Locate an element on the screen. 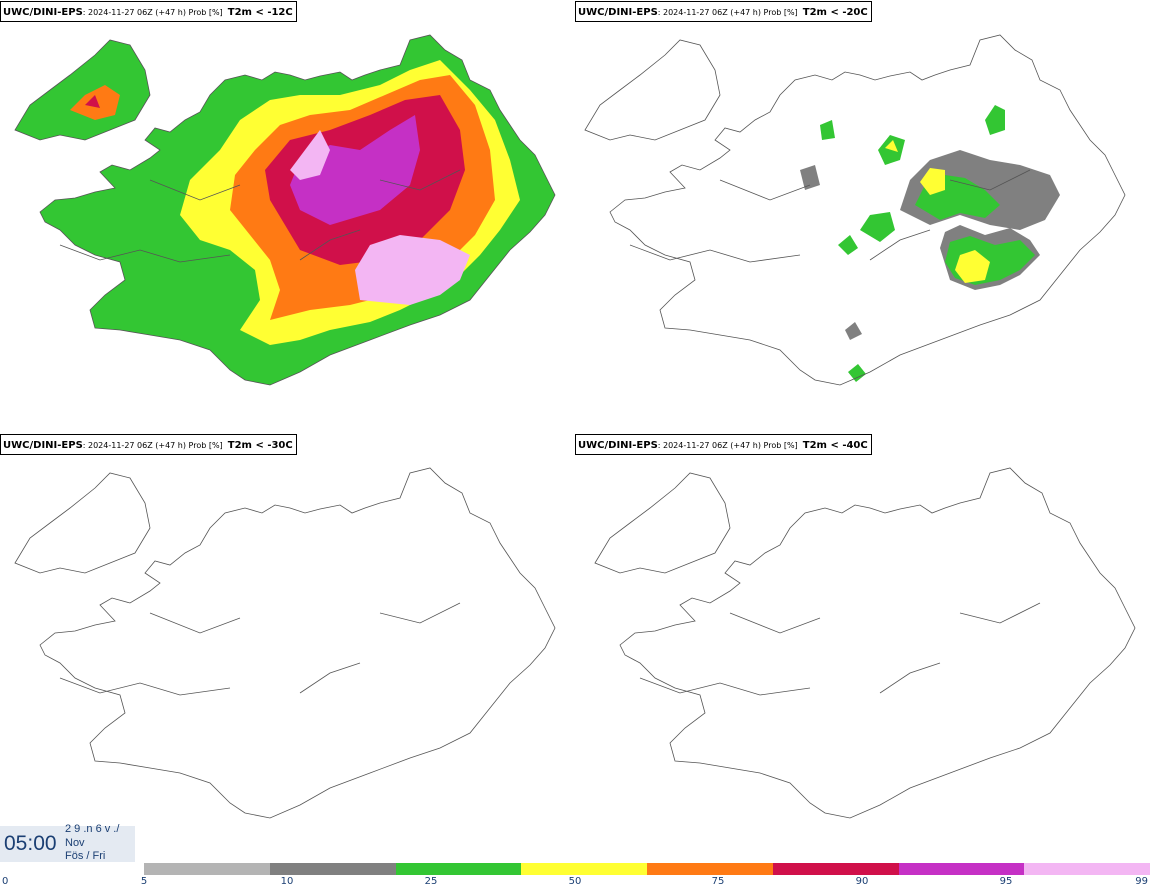 This screenshot has height=891, width=1150. variable-label: T2m < -12C is located at coordinates (260, 12).